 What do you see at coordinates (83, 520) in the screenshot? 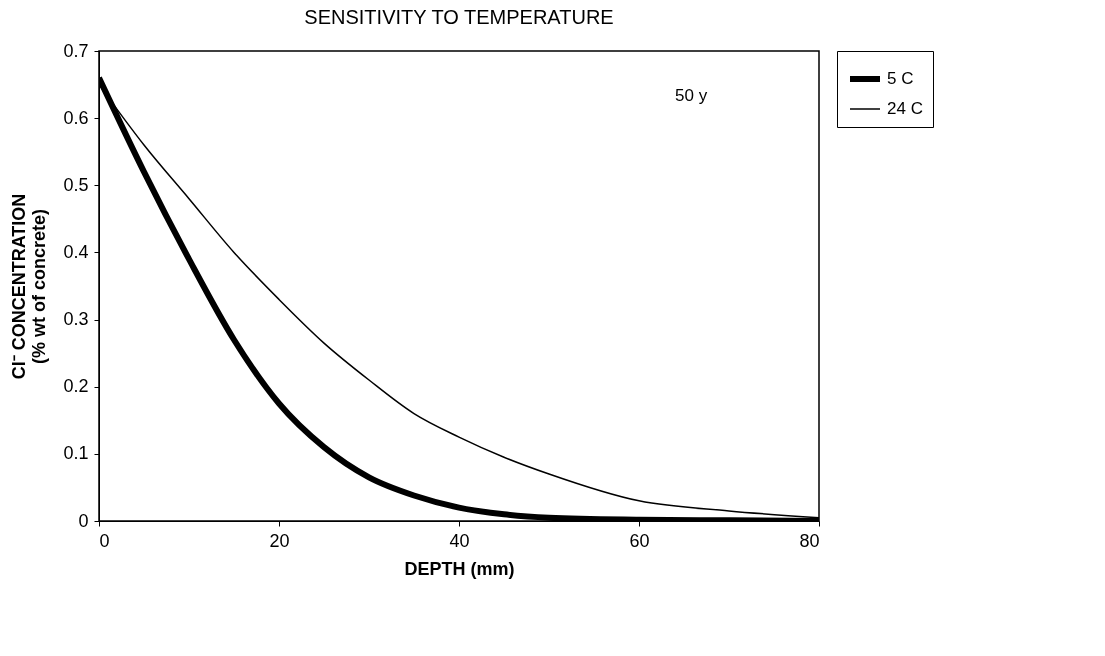
I see `y-tick-label: 0` at bounding box center [83, 520].